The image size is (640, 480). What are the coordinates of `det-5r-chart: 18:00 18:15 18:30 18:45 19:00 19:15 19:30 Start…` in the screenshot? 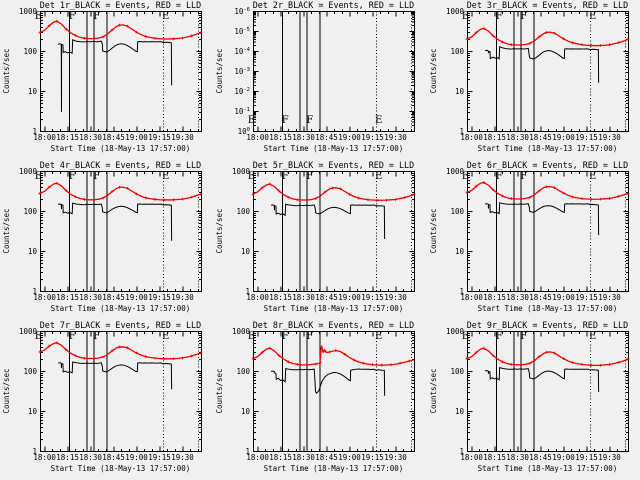 It's located at (315, 236).